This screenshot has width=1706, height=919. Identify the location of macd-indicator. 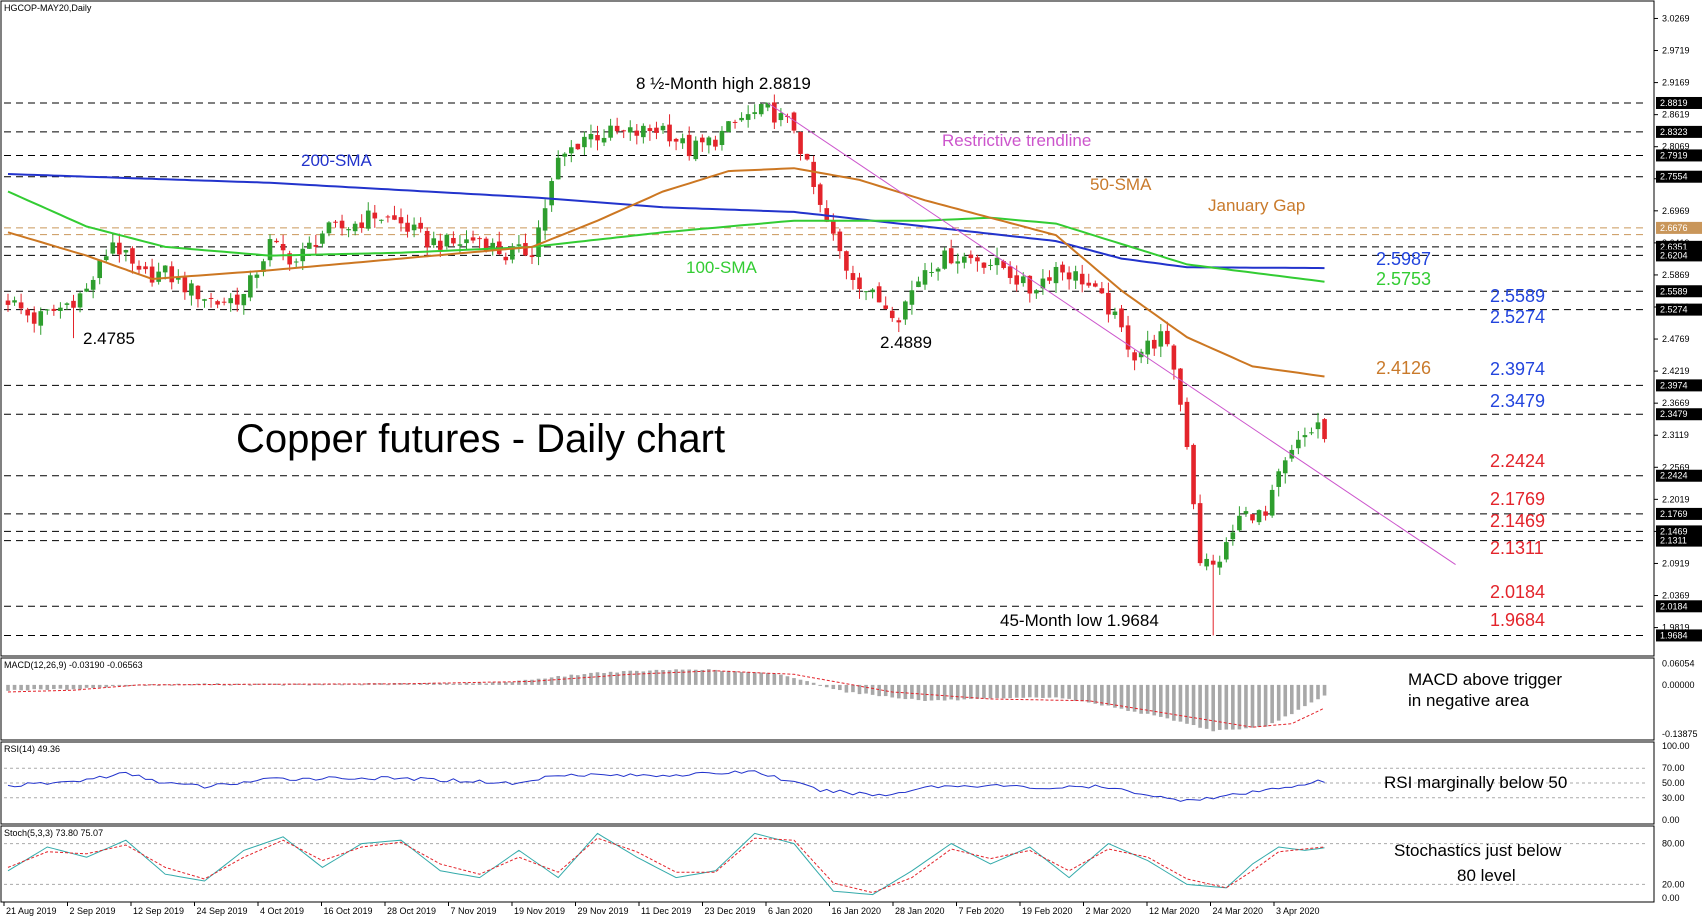
(666, 700).